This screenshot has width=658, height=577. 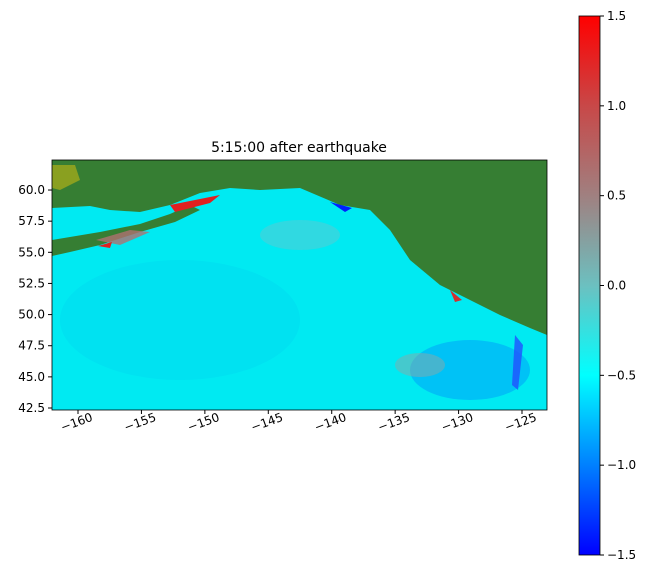 What do you see at coordinates (621, 465) in the screenshot?
I see `colorbar-tick-label: −1.0` at bounding box center [621, 465].